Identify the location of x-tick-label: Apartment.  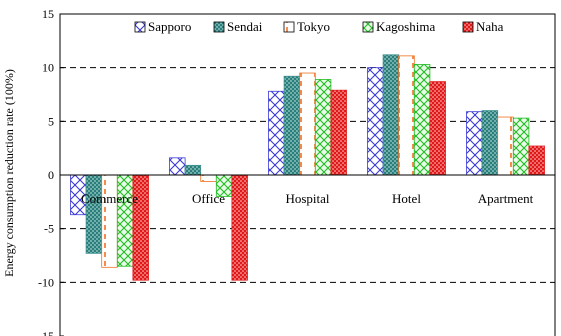
(506, 198).